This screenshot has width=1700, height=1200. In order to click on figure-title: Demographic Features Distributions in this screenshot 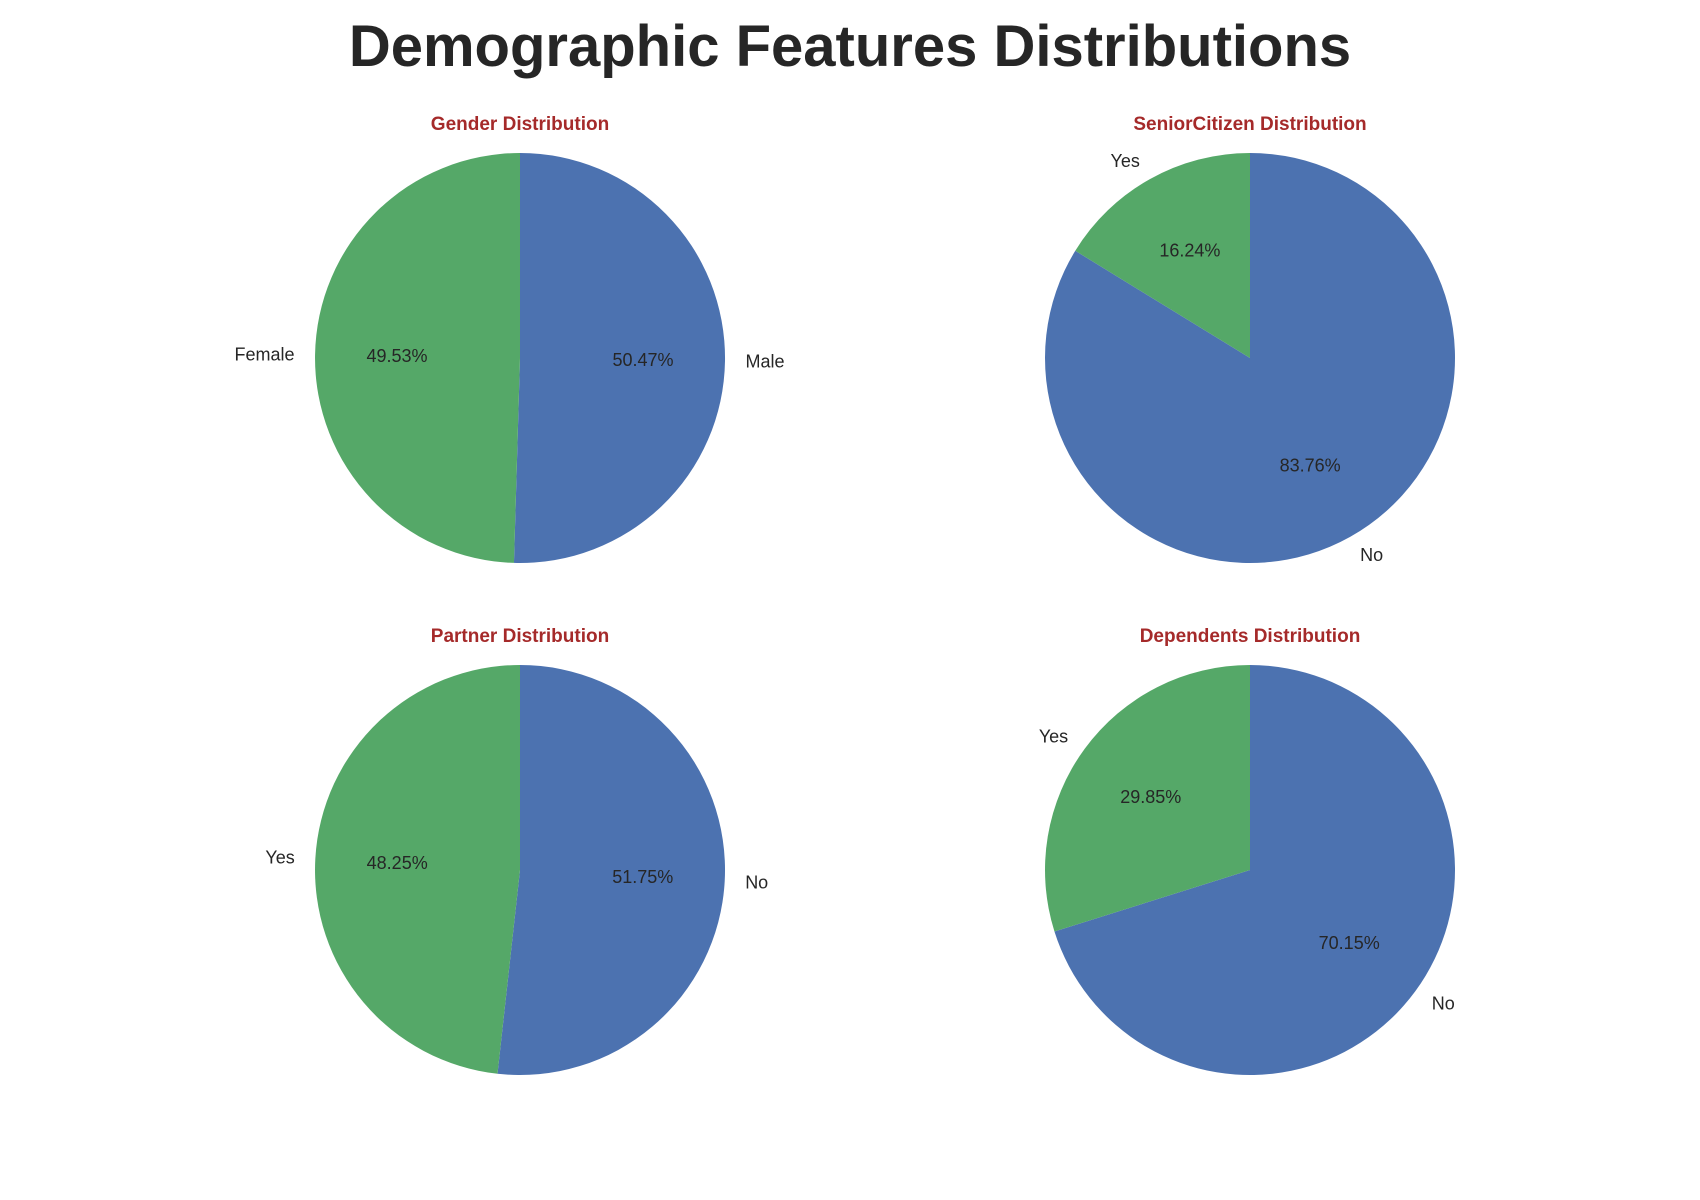, I will do `click(850, 46)`.